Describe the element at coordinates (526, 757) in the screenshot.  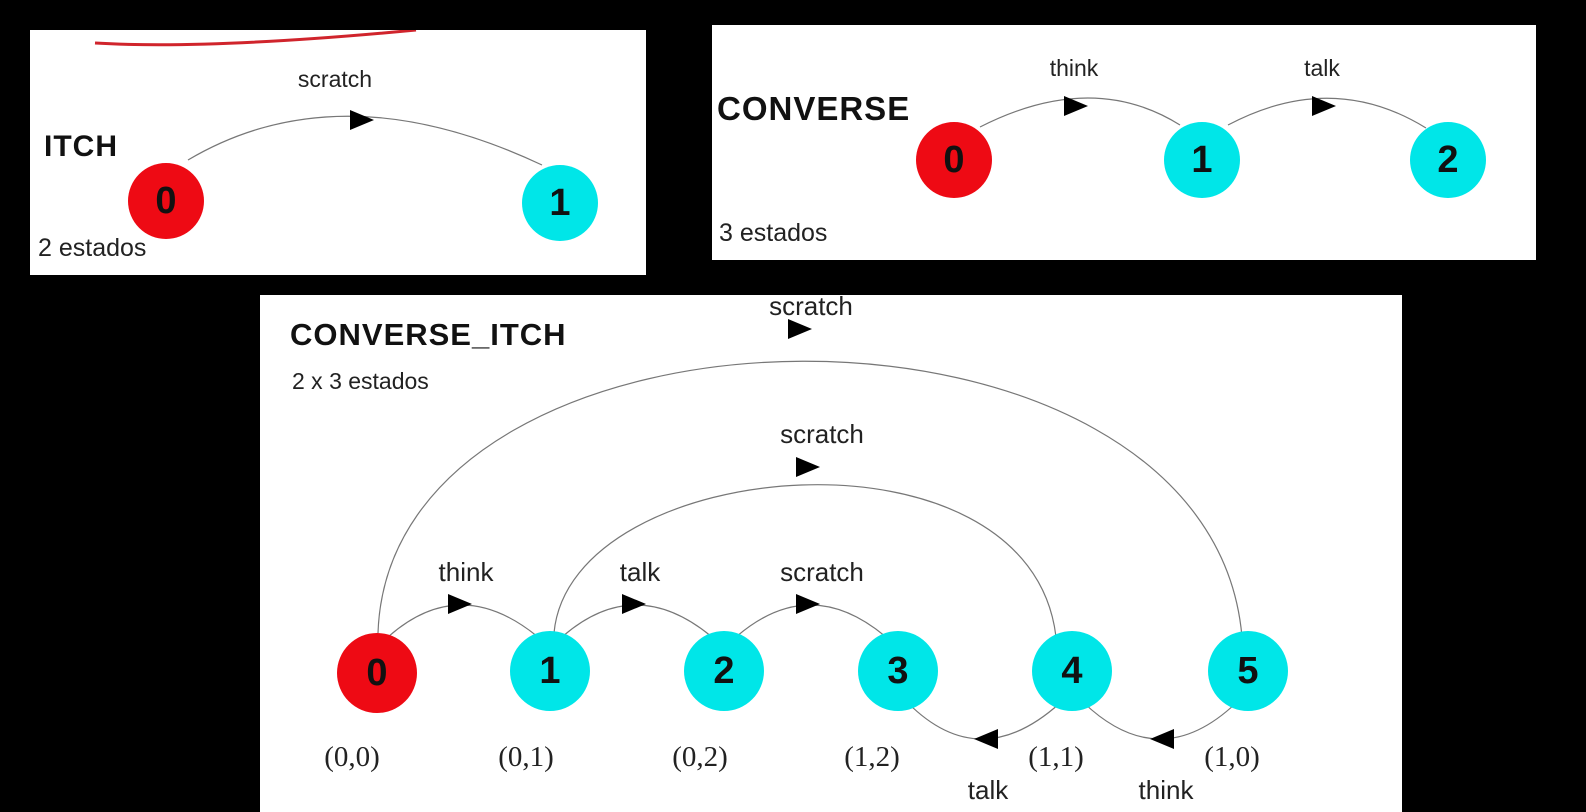
I see `ci-pair-1: (0,1)` at that location.